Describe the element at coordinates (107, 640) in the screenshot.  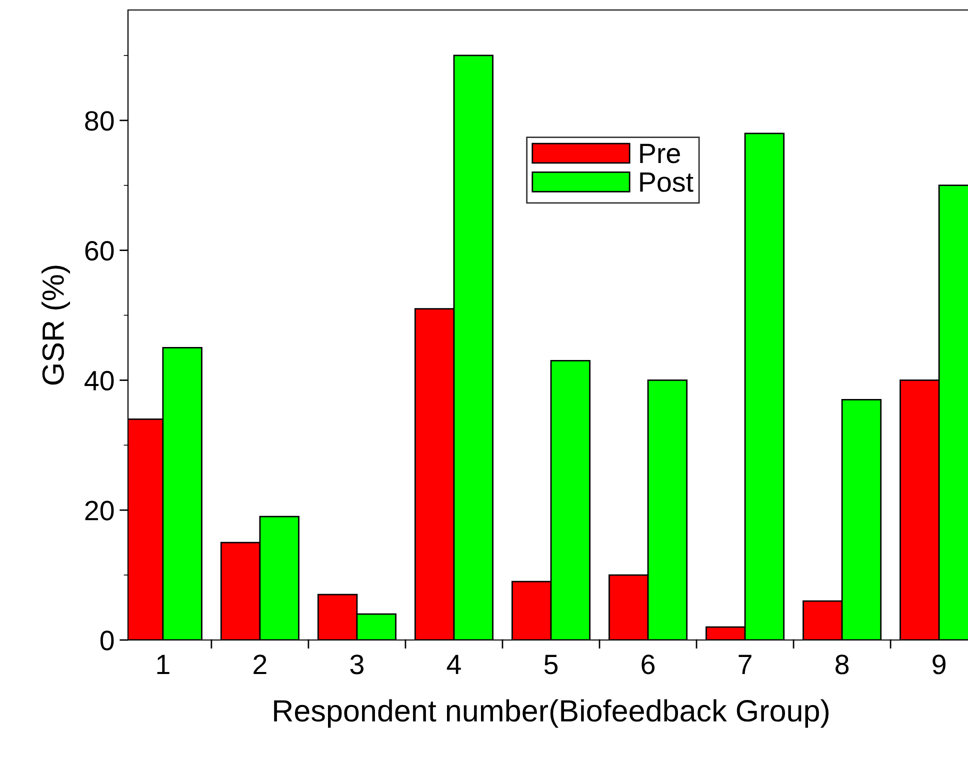
I see `y-tick-label: 0` at that location.